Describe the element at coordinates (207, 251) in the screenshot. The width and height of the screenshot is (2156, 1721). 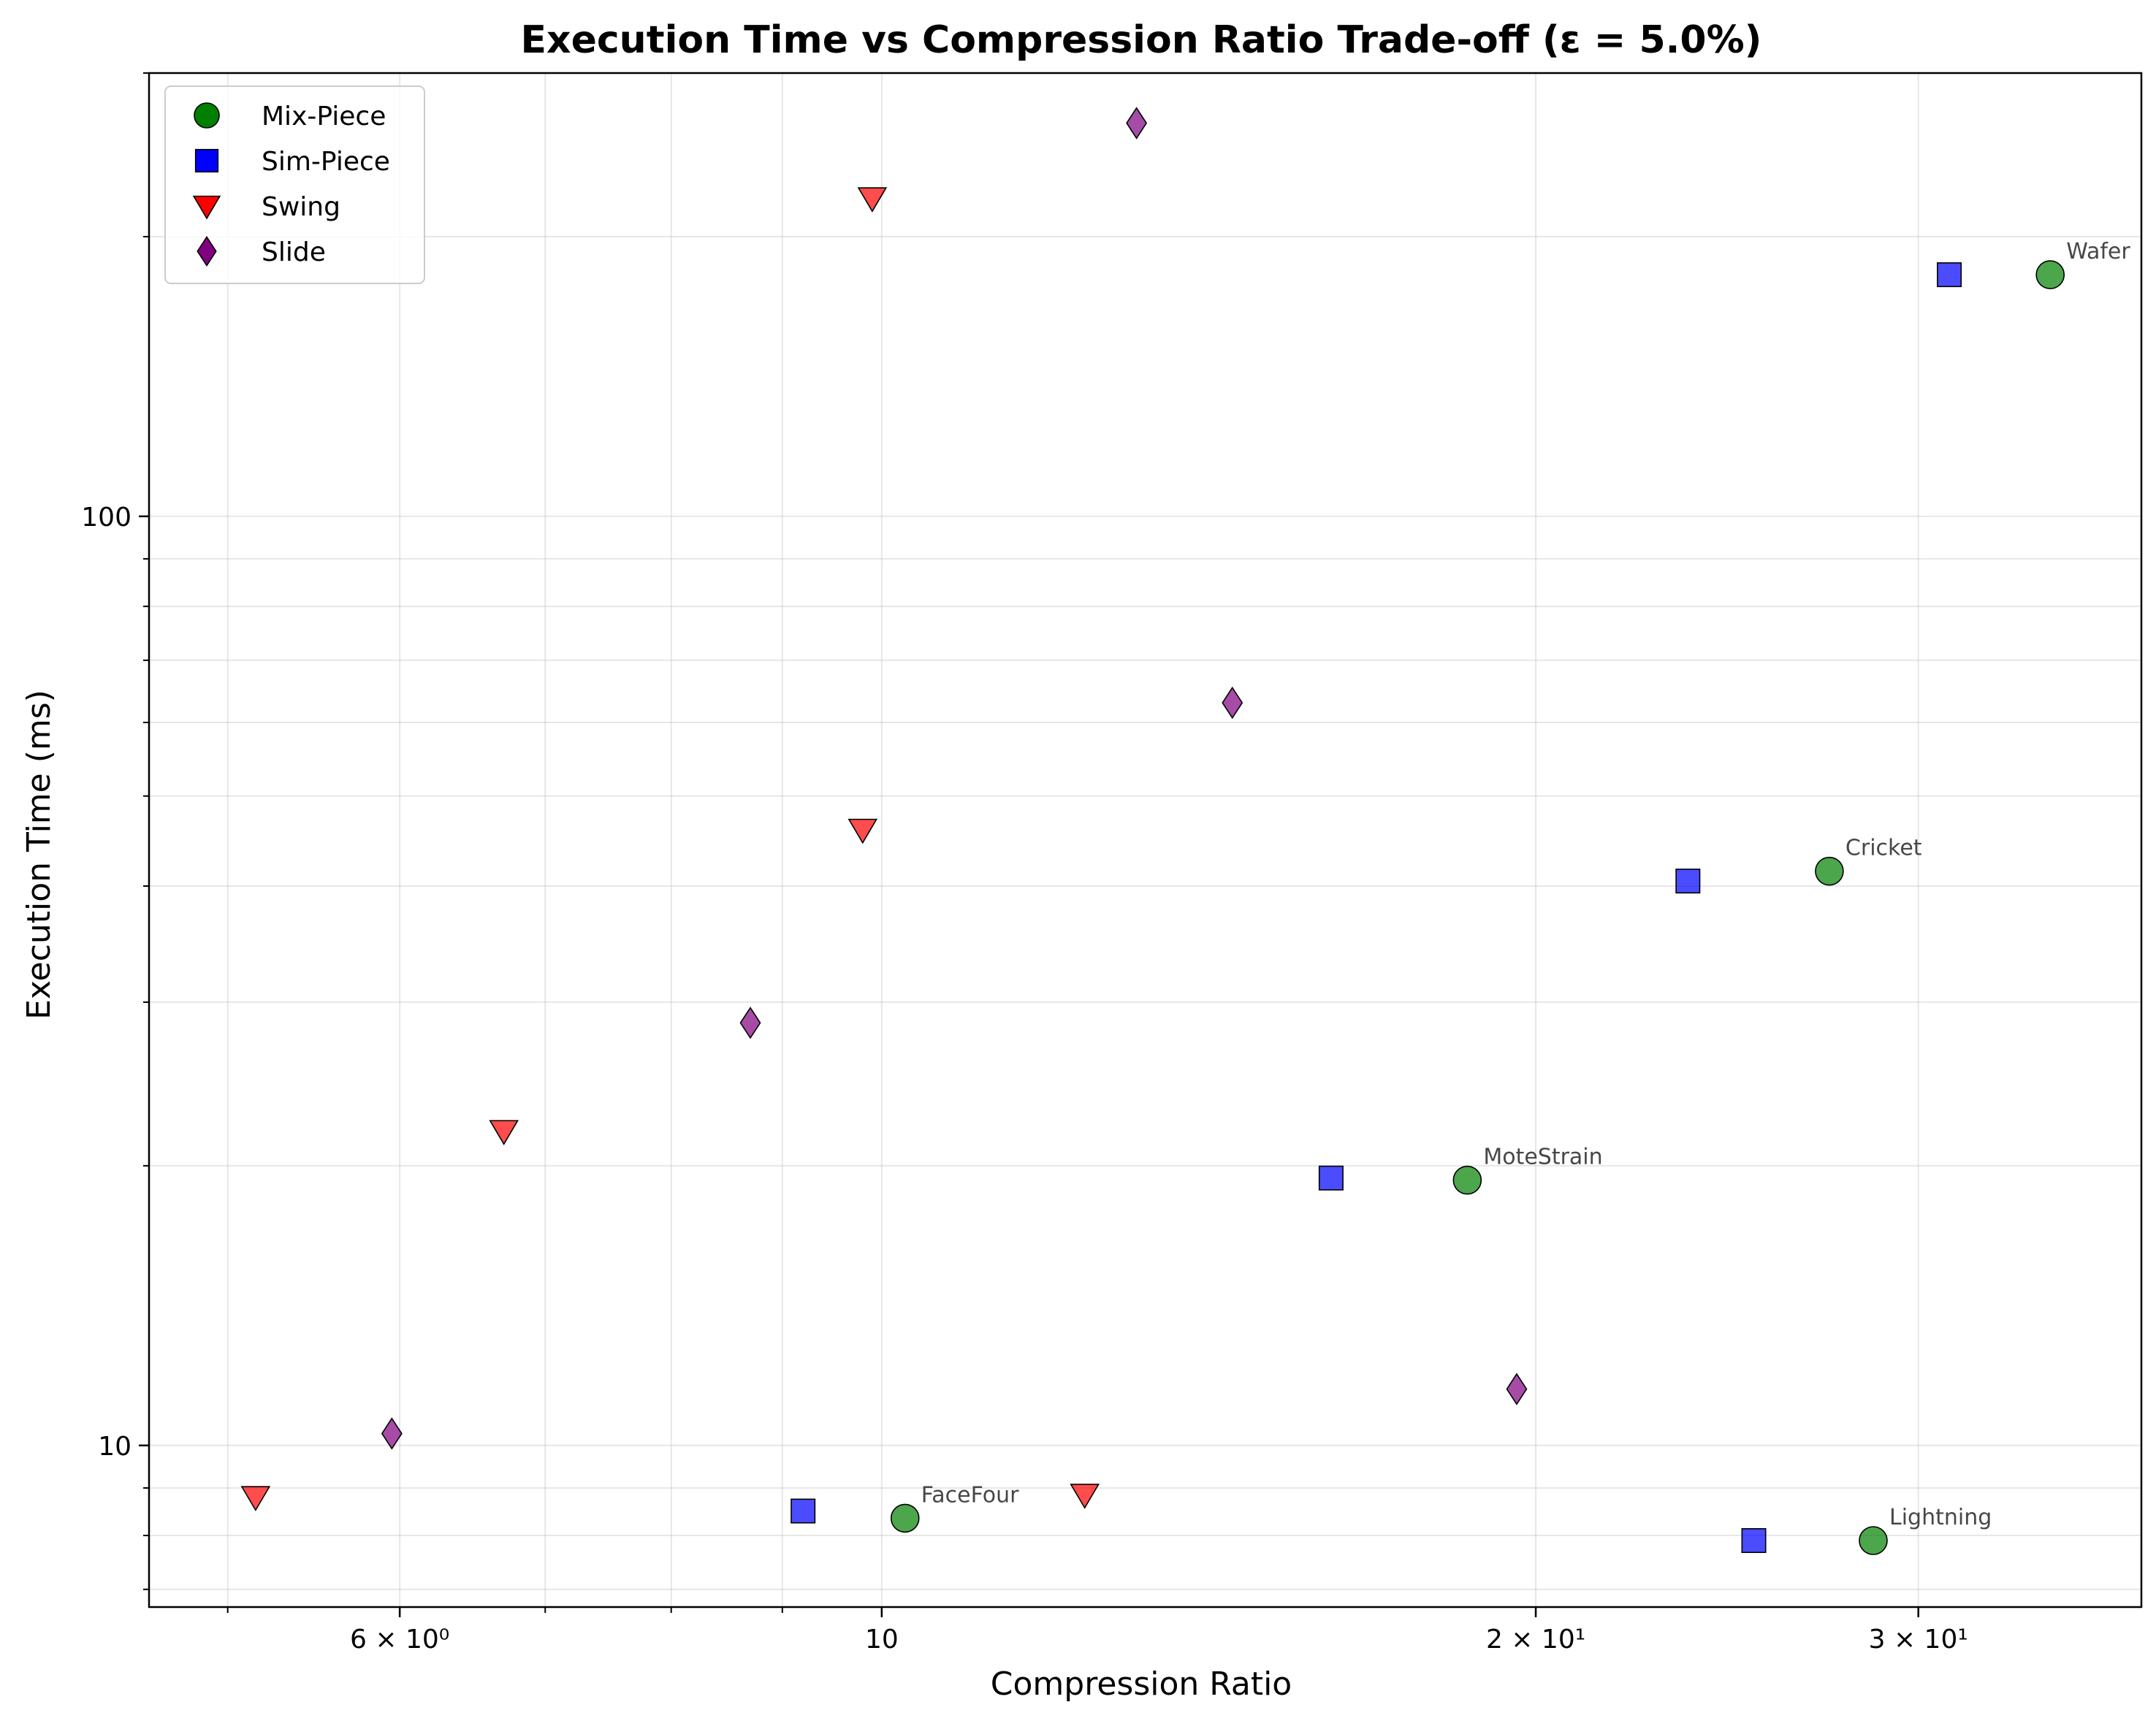
I see `legend-marker-slide` at that location.